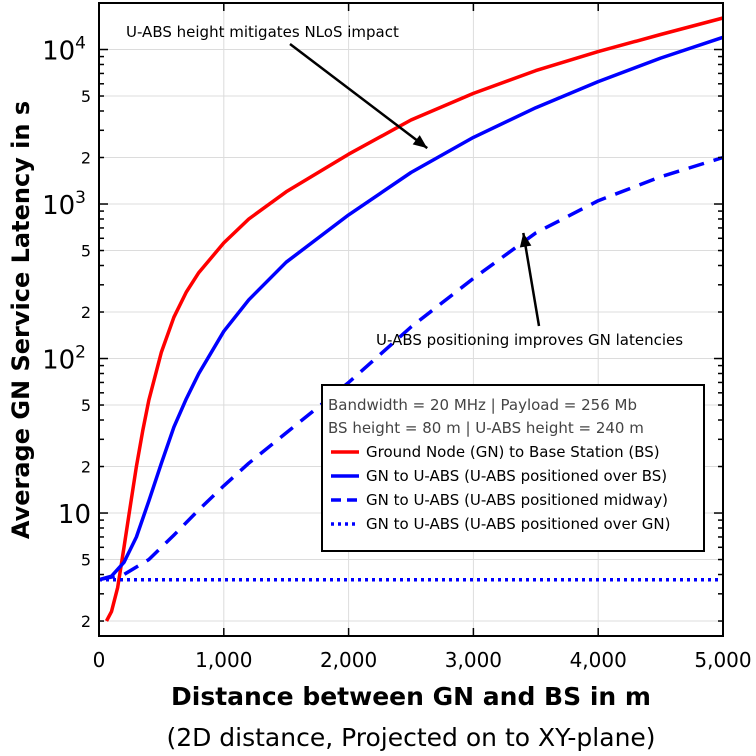  Describe the element at coordinates (513, 452) in the screenshot. I see `legend-label: Ground Node (GN) to Base Station (BS)` at that location.